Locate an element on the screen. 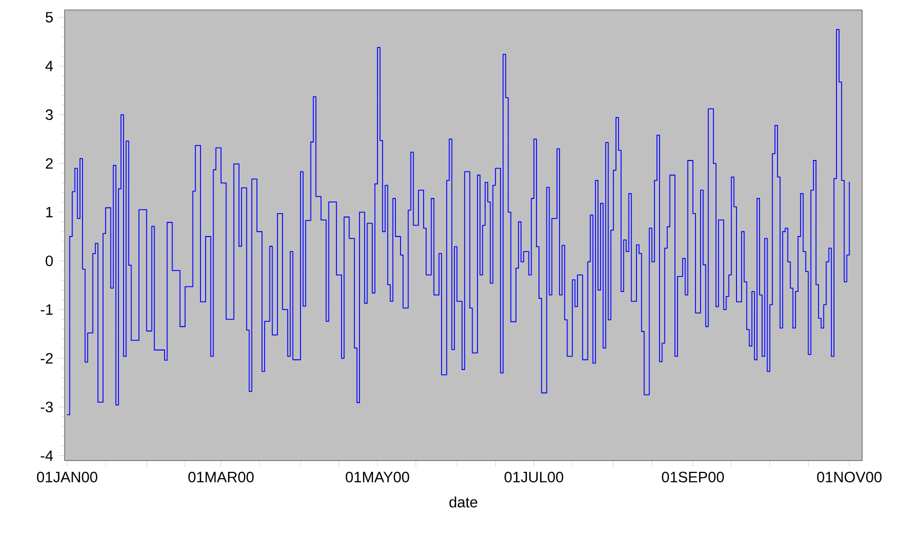 The image size is (910, 548). y-tick-label: 0 is located at coordinates (49, 260).